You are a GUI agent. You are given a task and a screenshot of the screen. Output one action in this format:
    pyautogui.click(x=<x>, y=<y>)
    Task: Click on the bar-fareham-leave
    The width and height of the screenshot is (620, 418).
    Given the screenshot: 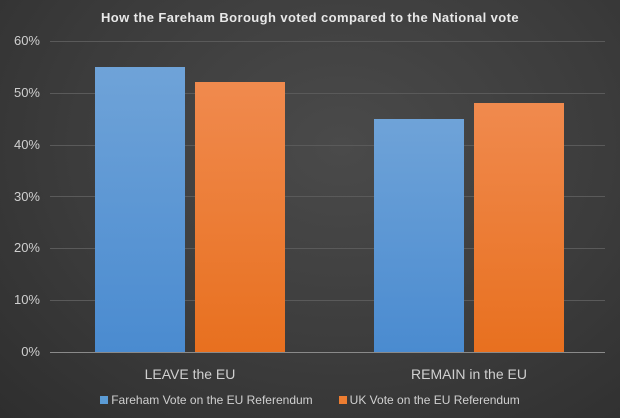 What is the action you would take?
    pyautogui.click(x=140, y=209)
    